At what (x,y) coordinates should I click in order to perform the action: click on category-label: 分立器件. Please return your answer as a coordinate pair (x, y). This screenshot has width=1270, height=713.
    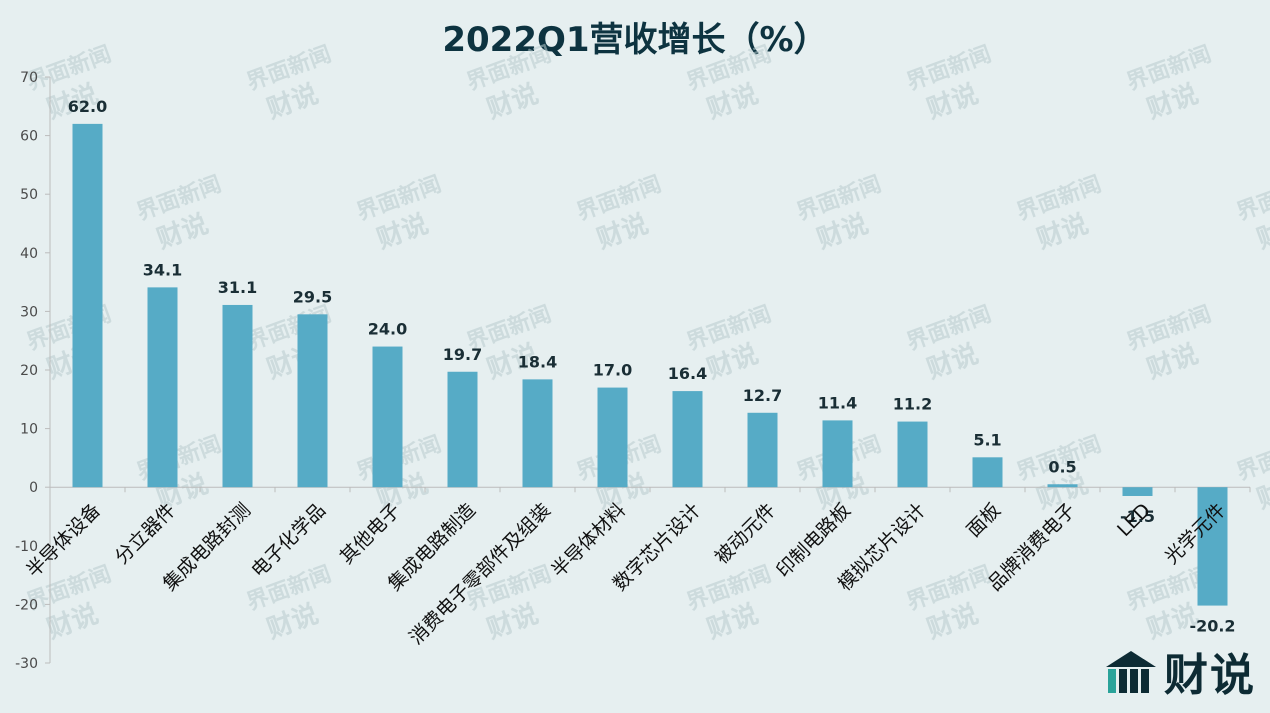
    Looking at the image, I should click on (145, 533).